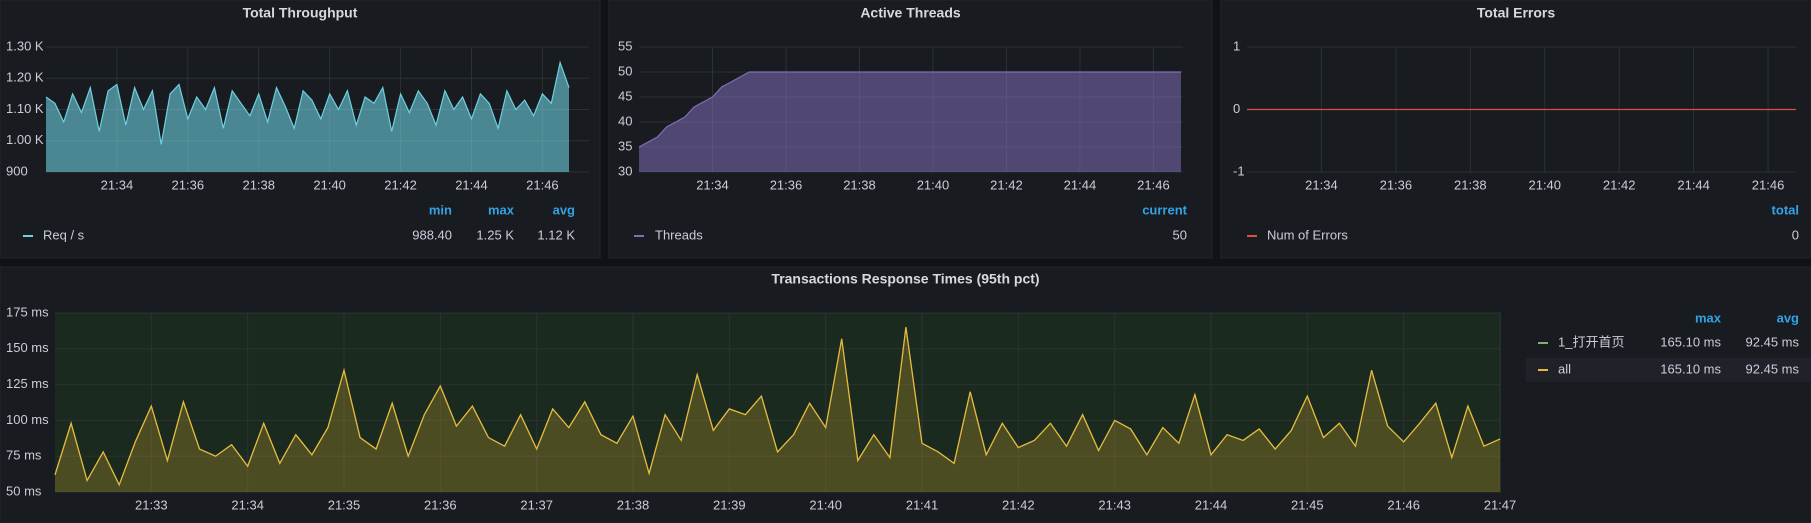 The image size is (1811, 523). Describe the element at coordinates (24, 490) in the screenshot. I see `y-tick-label: 50 ms` at that location.